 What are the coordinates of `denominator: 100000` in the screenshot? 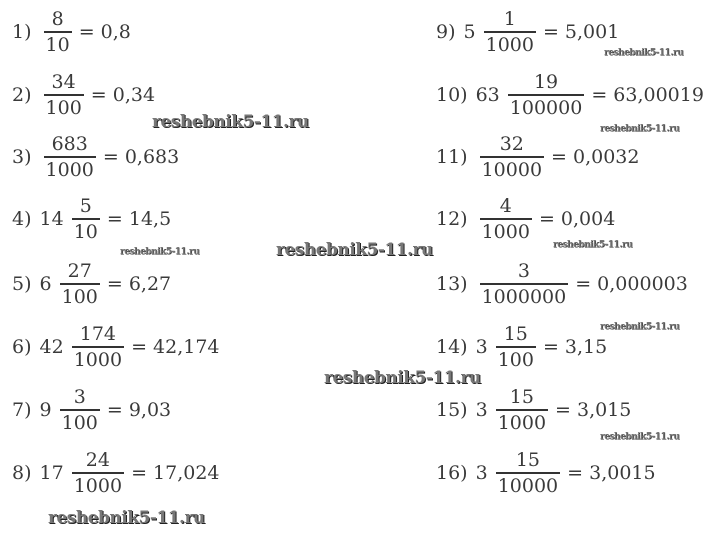 It's located at (546, 107).